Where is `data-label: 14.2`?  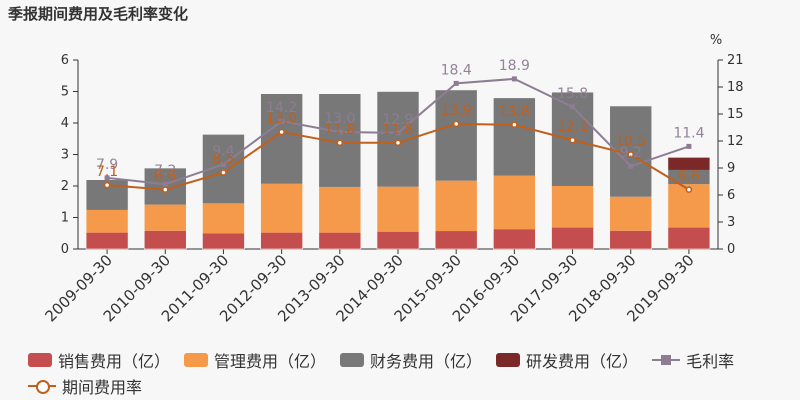 data-label: 14.2 is located at coordinates (281, 108).